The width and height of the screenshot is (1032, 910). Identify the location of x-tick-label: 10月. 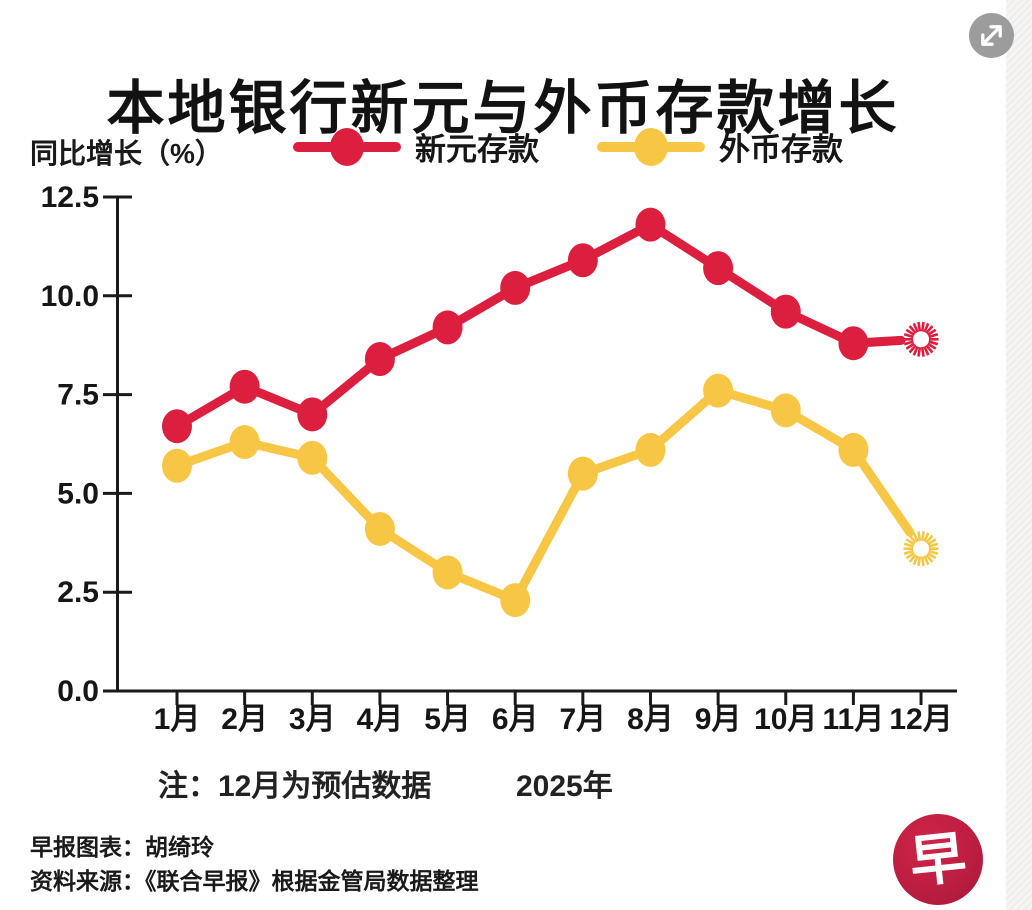
(785, 719).